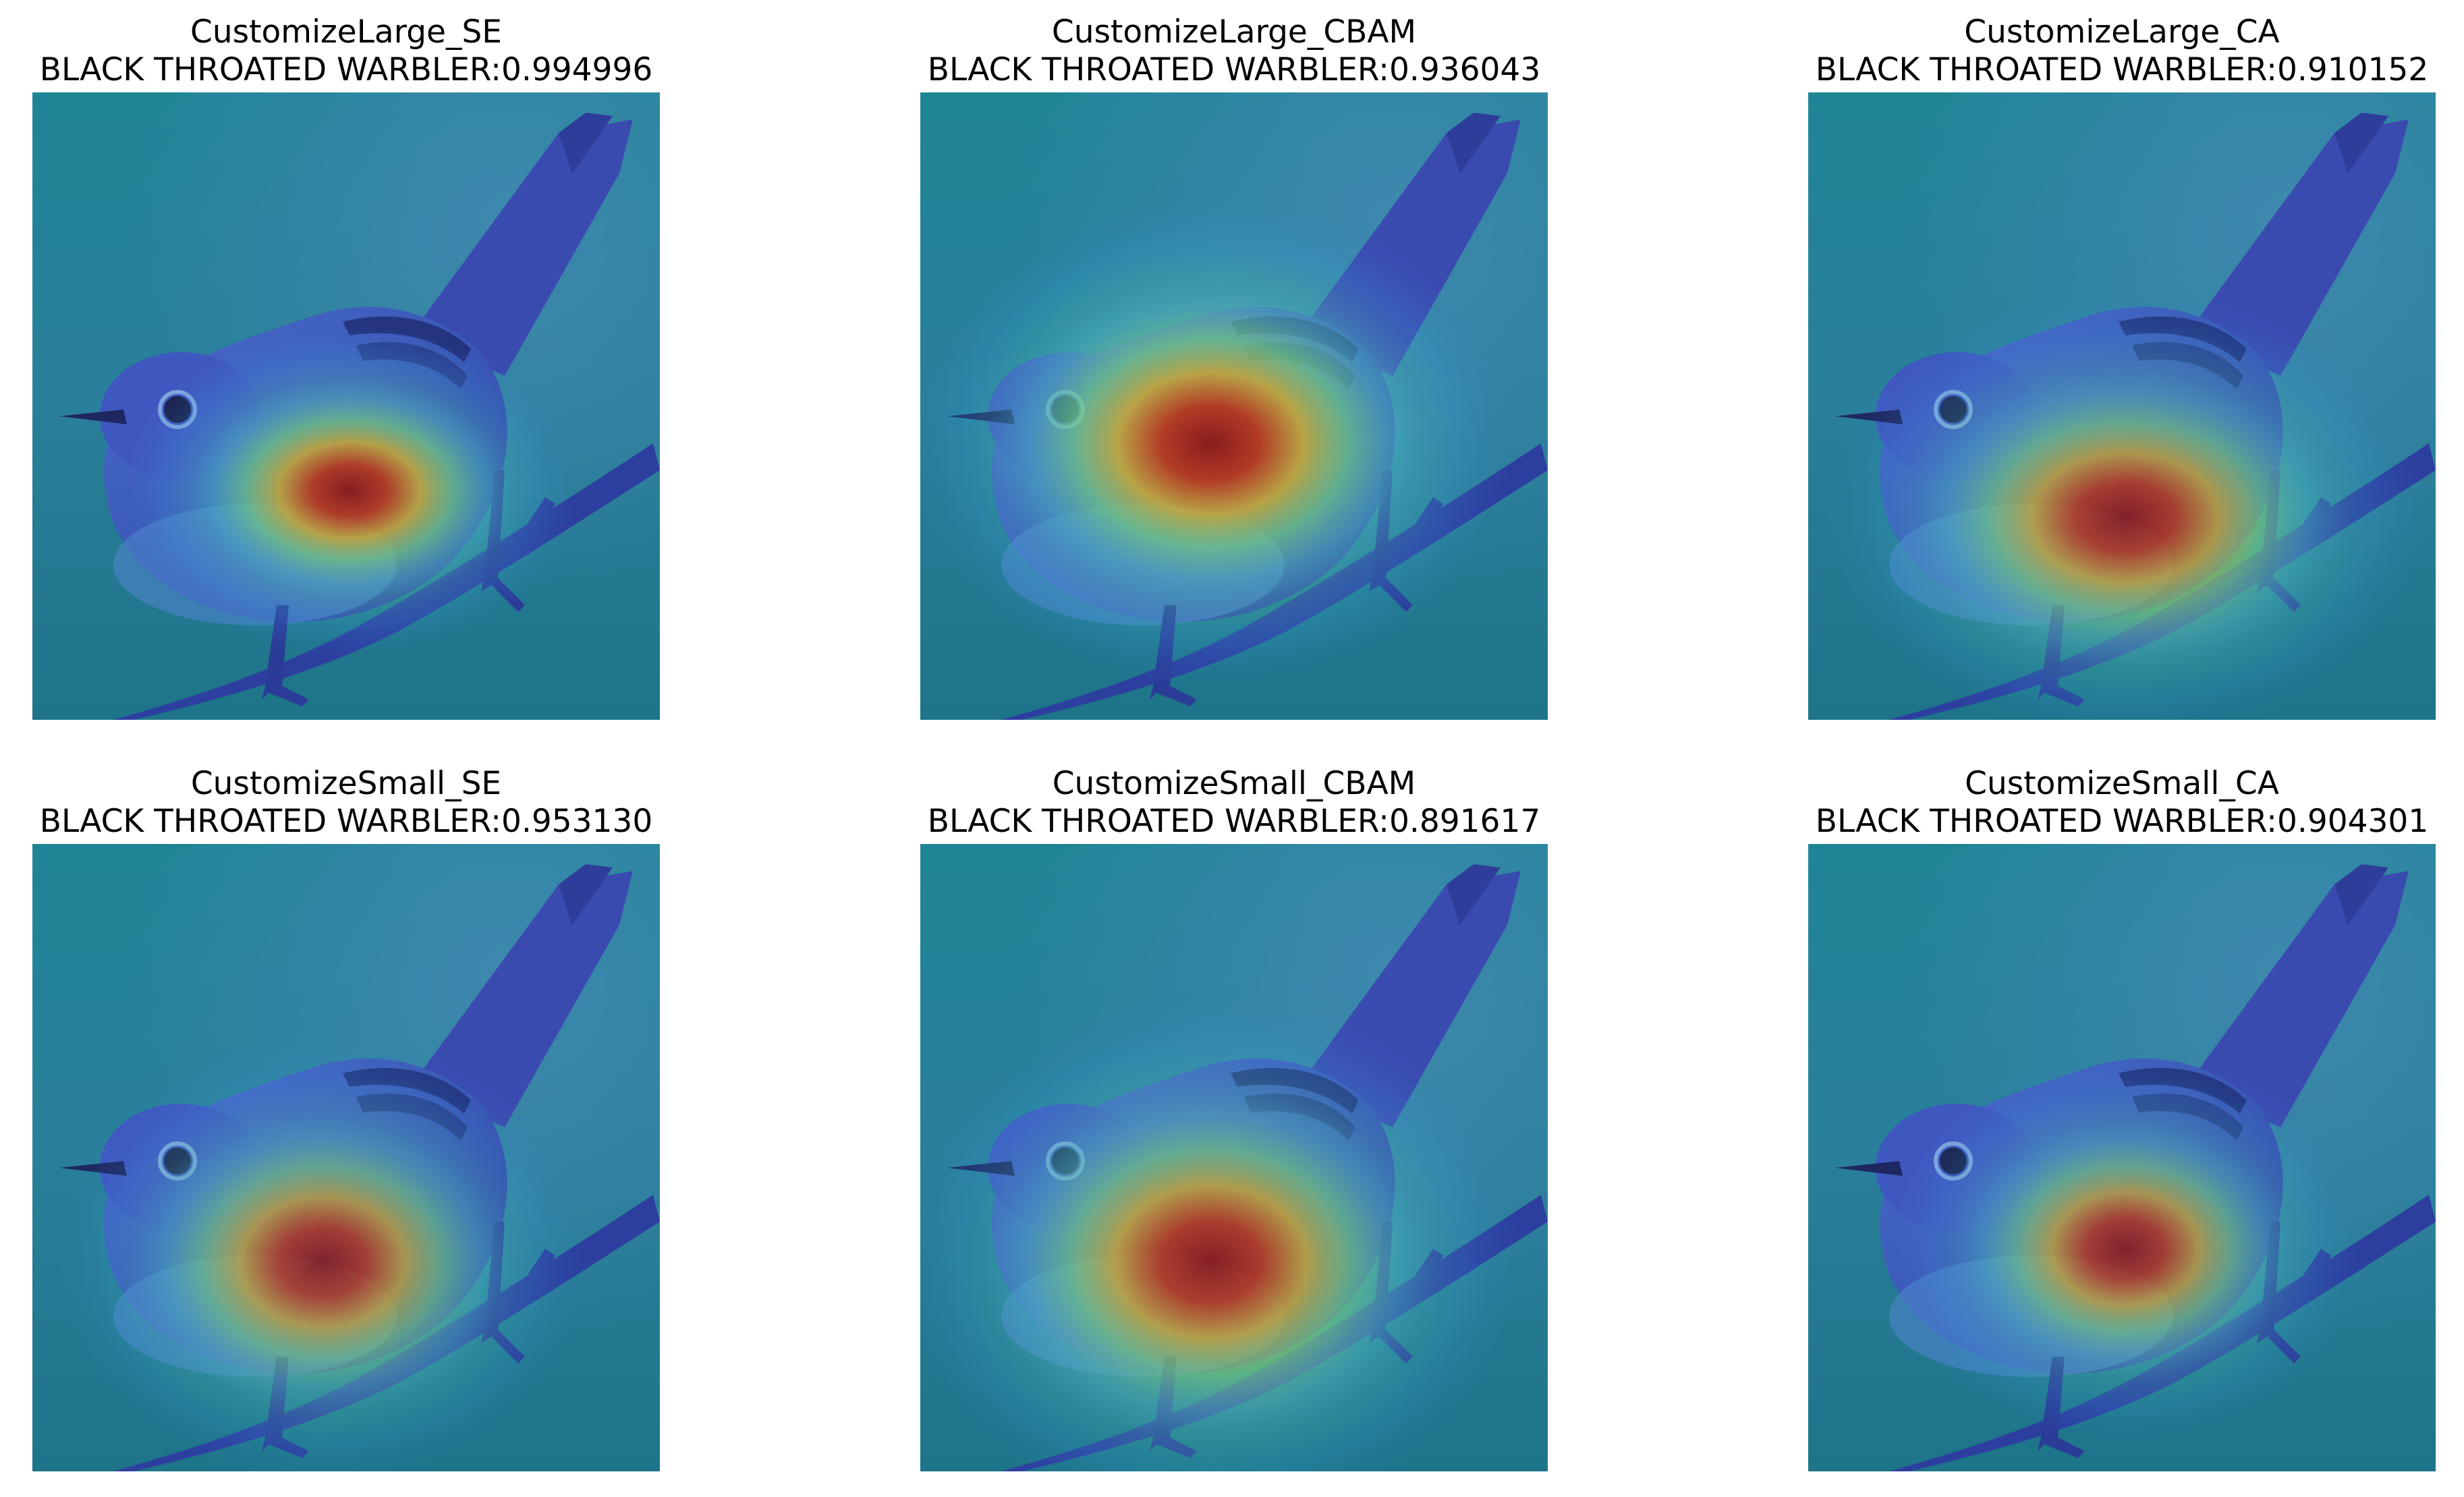 The height and width of the screenshot is (1497, 2464). Describe the element at coordinates (2122, 783) in the screenshot. I see `panel-title-model: CustomizeSmall_CA` at that location.